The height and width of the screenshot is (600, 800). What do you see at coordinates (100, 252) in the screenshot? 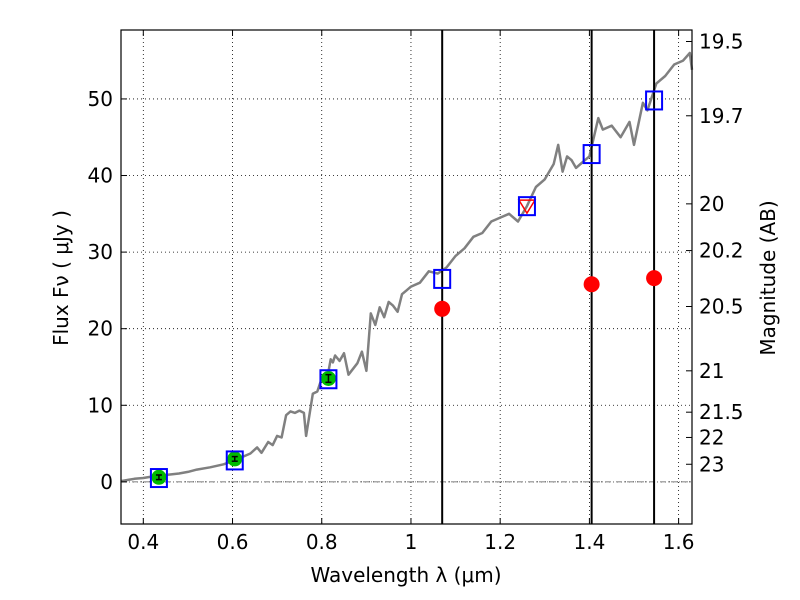
I see `y-tick-label: 30` at bounding box center [100, 252].